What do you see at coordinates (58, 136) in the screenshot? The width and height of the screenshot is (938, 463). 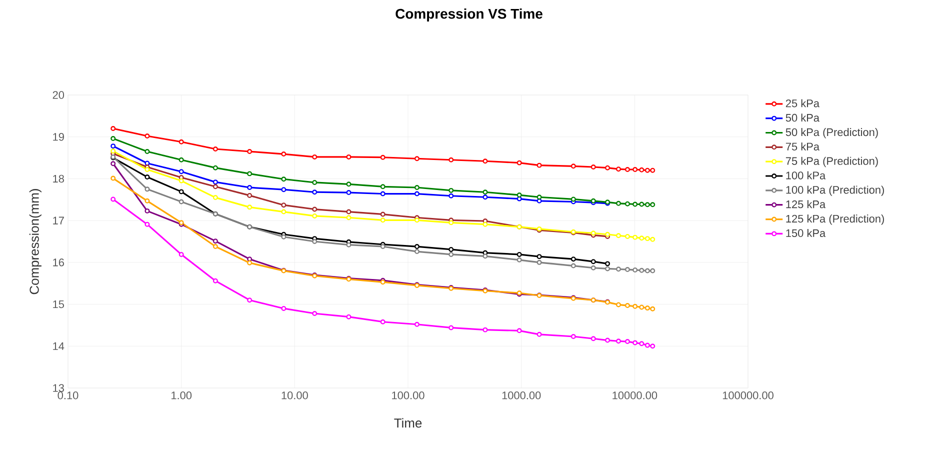 I see `y-tick-label: 19` at bounding box center [58, 136].